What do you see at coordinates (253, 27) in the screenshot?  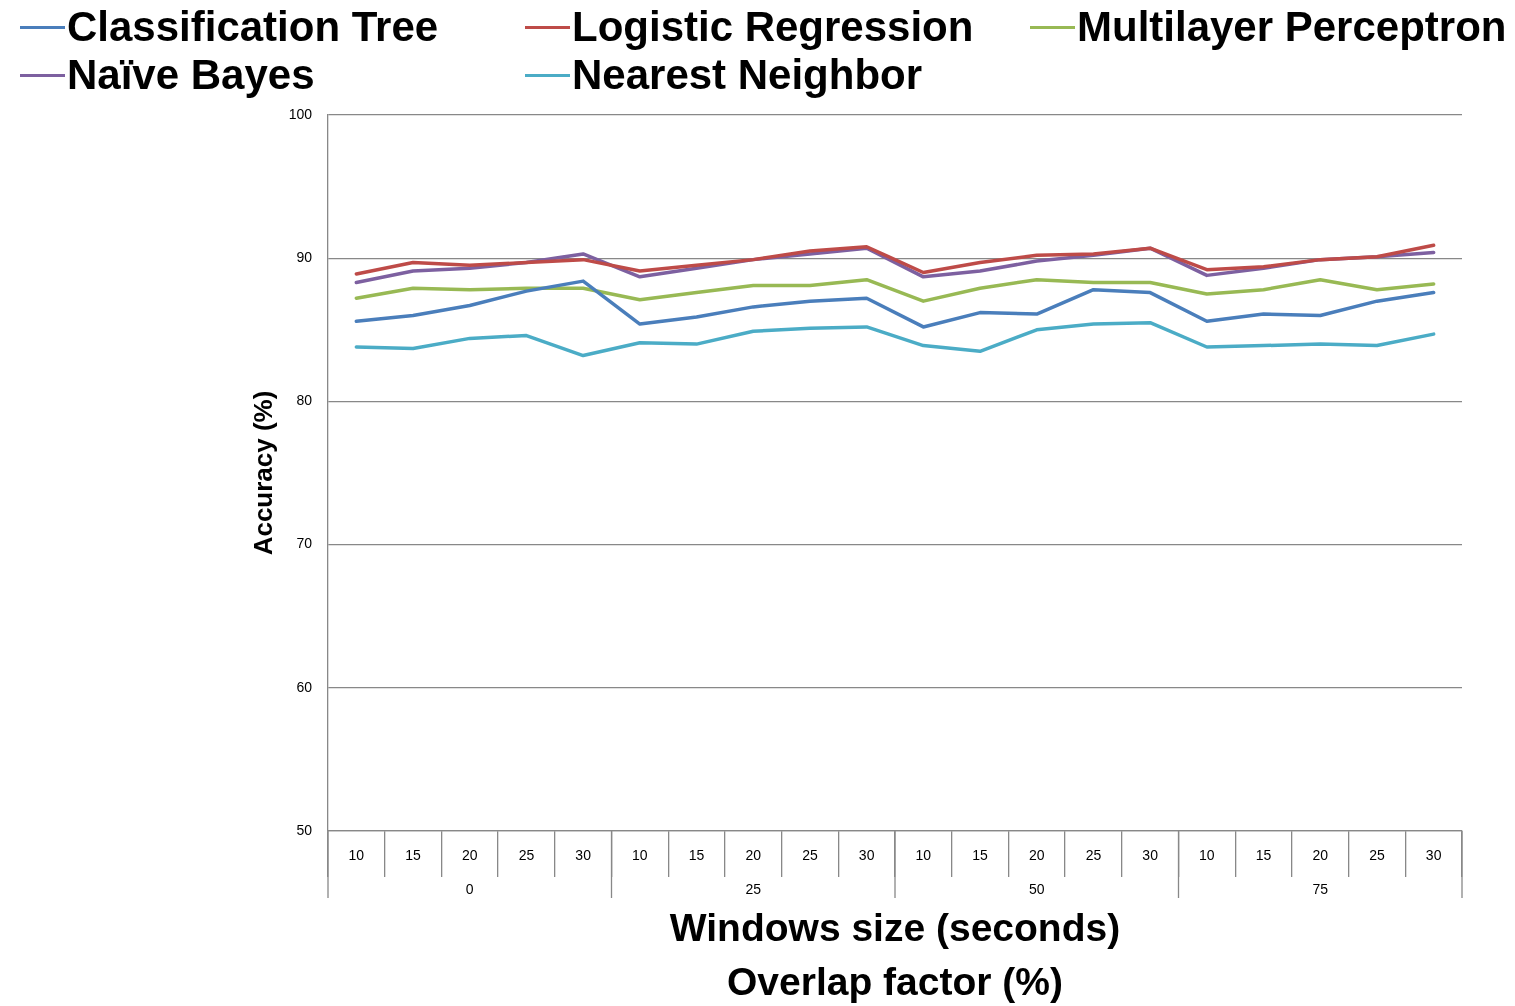 I see `legend-label: Classification Tree` at bounding box center [253, 27].